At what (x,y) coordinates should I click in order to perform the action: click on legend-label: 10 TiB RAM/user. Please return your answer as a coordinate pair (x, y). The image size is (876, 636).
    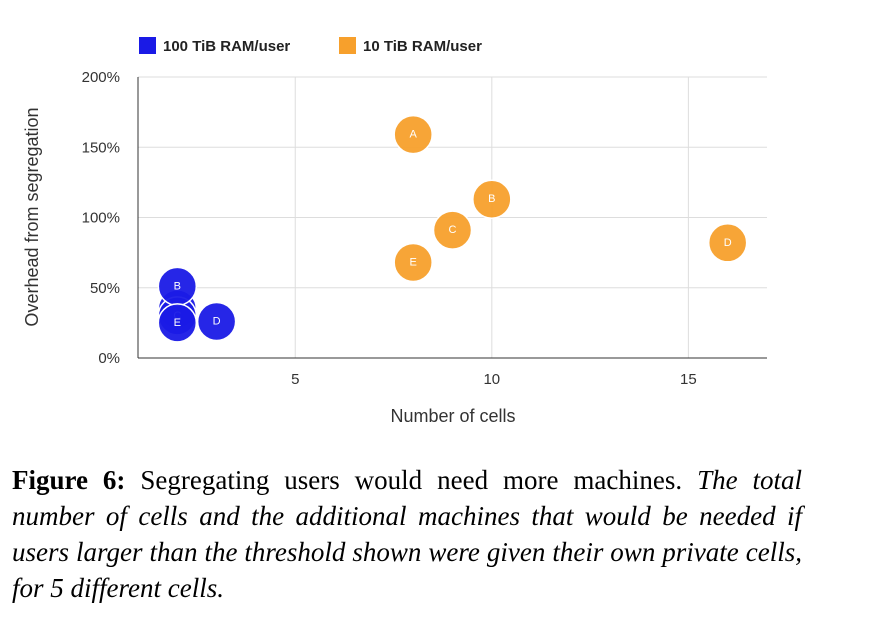
    Looking at the image, I should click on (422, 46).